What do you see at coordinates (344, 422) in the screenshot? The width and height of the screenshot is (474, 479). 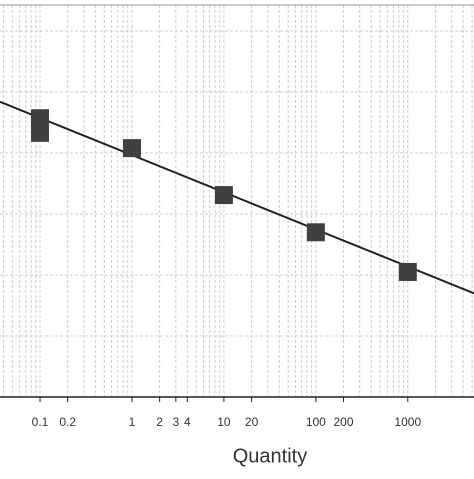 I see `x-tick-label: 200` at bounding box center [344, 422].